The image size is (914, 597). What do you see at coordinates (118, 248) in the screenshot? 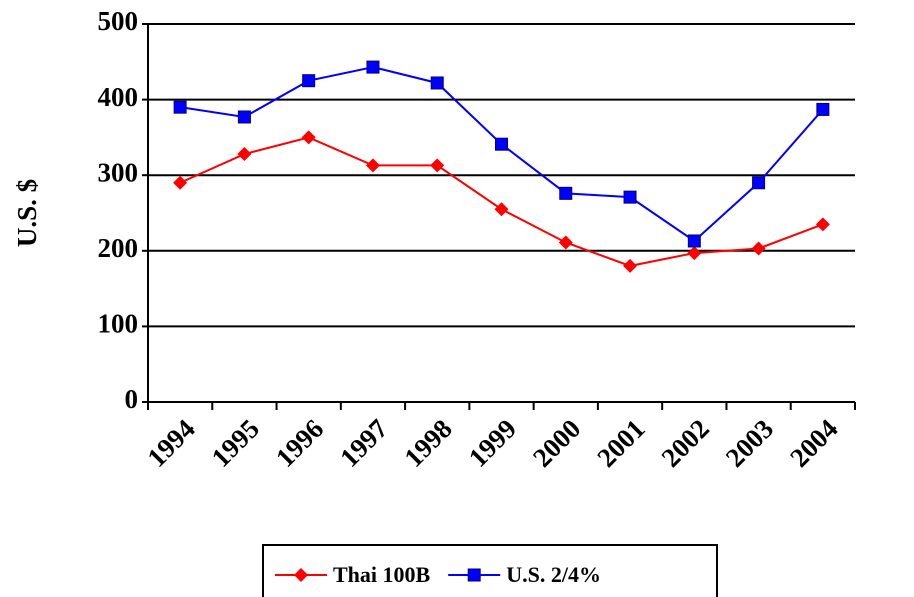
I see `y-tick-label: 200` at bounding box center [118, 248].